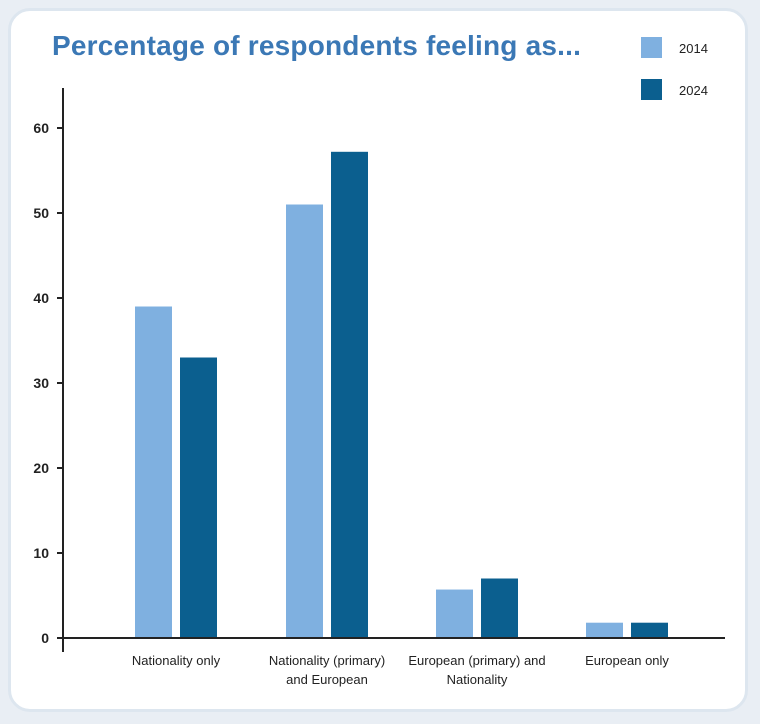 The height and width of the screenshot is (724, 760). I want to click on y-tick-label-20: 20, so click(41, 468).